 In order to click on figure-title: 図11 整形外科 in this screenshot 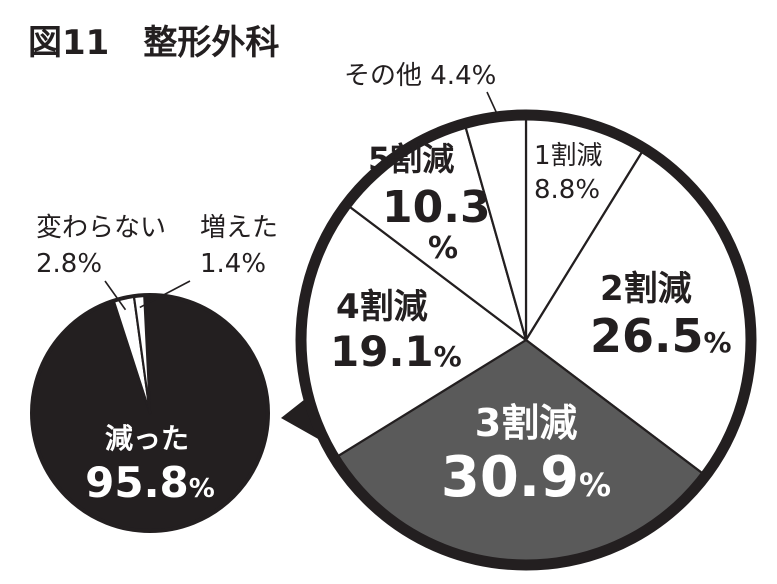, I will do `click(153, 43)`.